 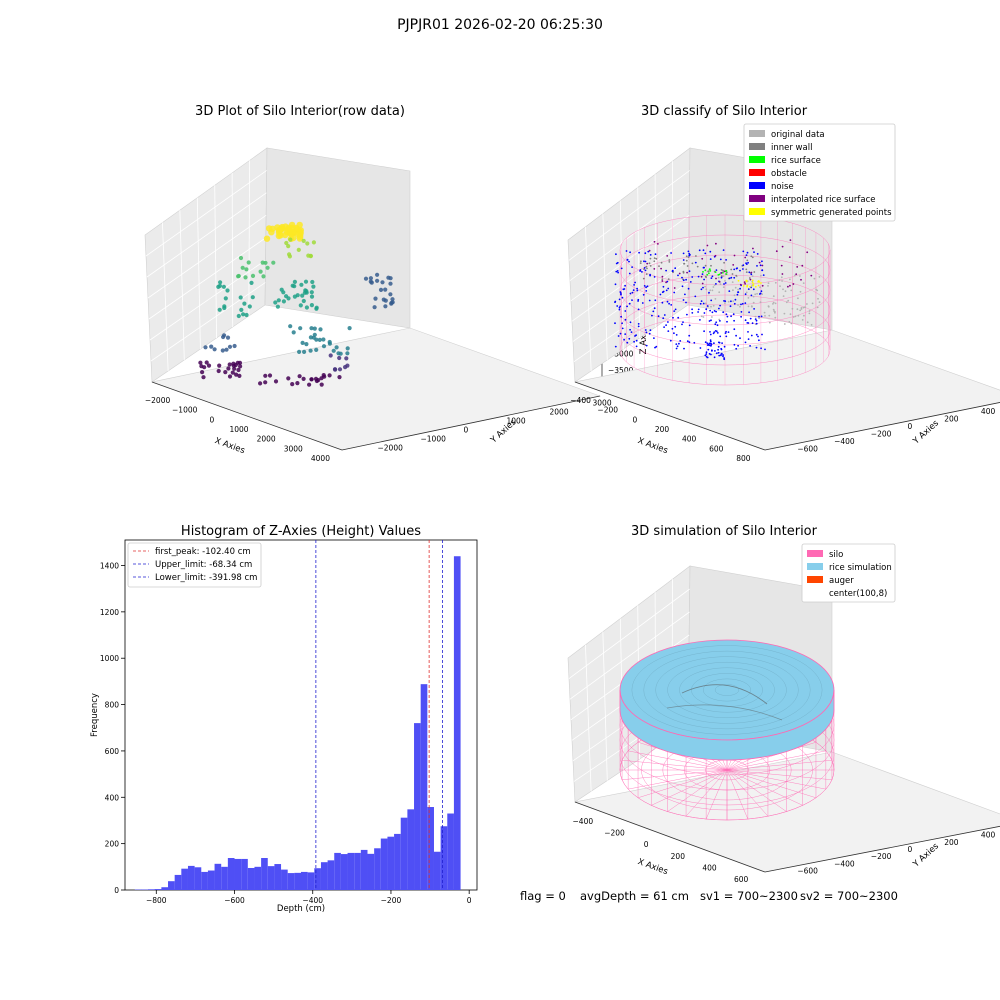 What do you see at coordinates (709, 868) in the screenshot?
I see `sim-x-tick-label: 400` at bounding box center [709, 868].